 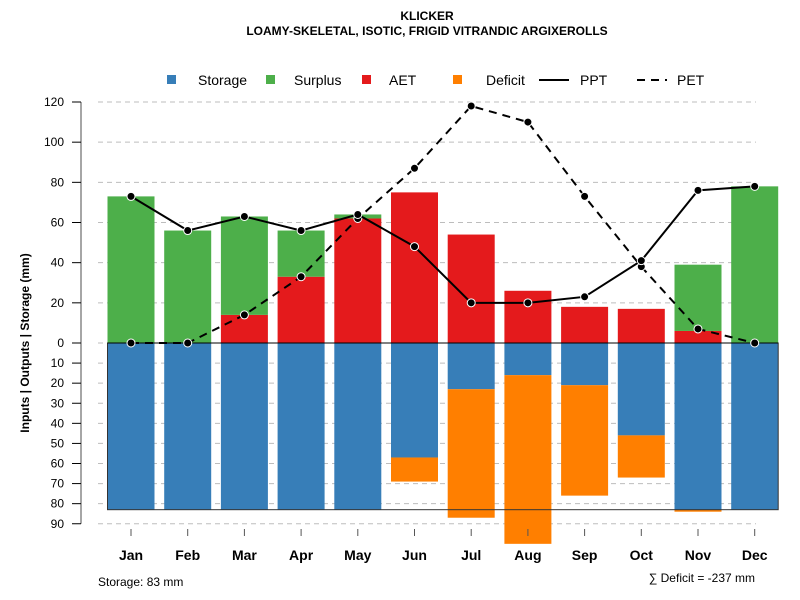 What do you see at coordinates (140, 582) in the screenshot?
I see `storage-note: Storage: 83 mm` at bounding box center [140, 582].